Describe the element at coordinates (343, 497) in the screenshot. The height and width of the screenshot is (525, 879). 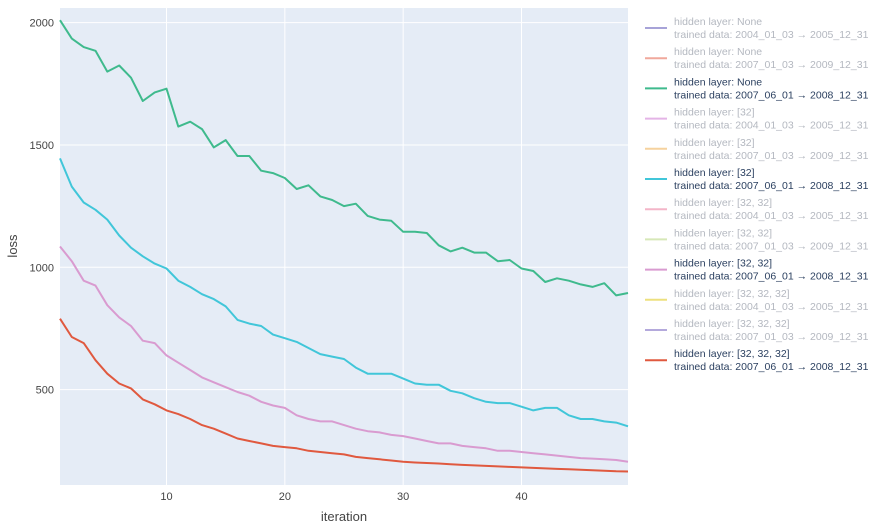
I see `x-axis-ticks: 10 20 30 40` at that location.